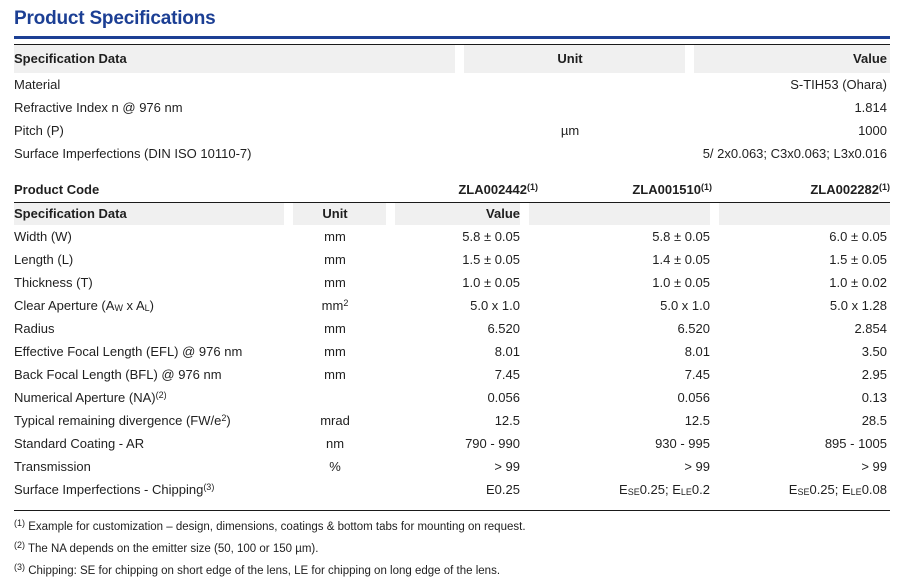 The height and width of the screenshot is (586, 915). I want to click on spec-label: Surface Imperfections - Chipping(3), so click(114, 489).